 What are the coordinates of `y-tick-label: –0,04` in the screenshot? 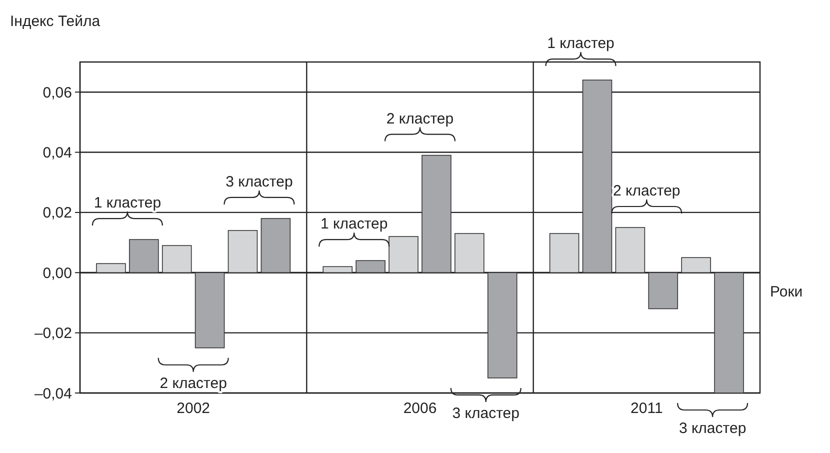 It's located at (53, 393).